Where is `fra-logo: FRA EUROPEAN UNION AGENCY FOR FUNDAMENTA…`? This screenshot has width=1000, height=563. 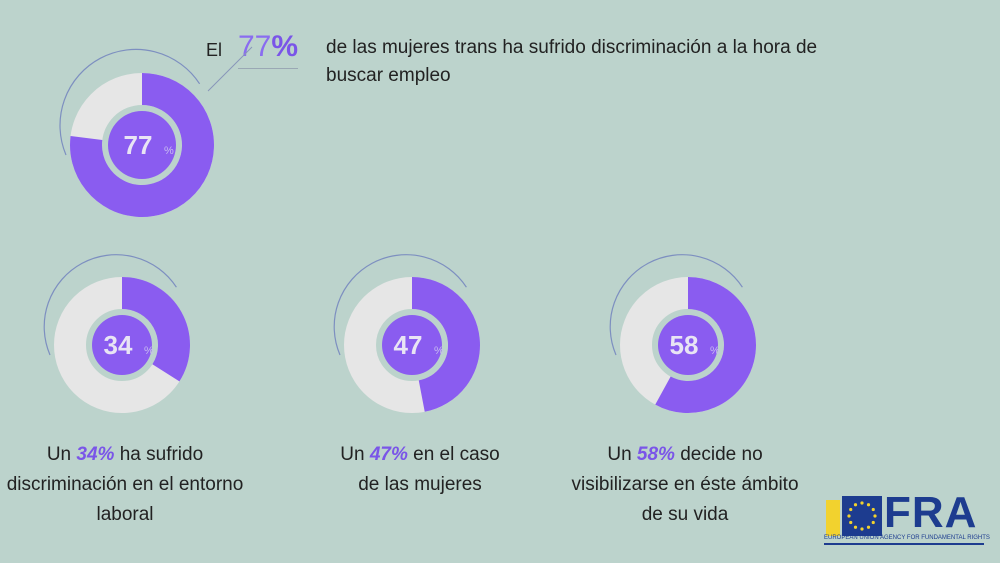
fra-logo: FRA EUROPEAN UNION AGENCY FOR FUNDAMENTA… is located at coordinates (906, 517).